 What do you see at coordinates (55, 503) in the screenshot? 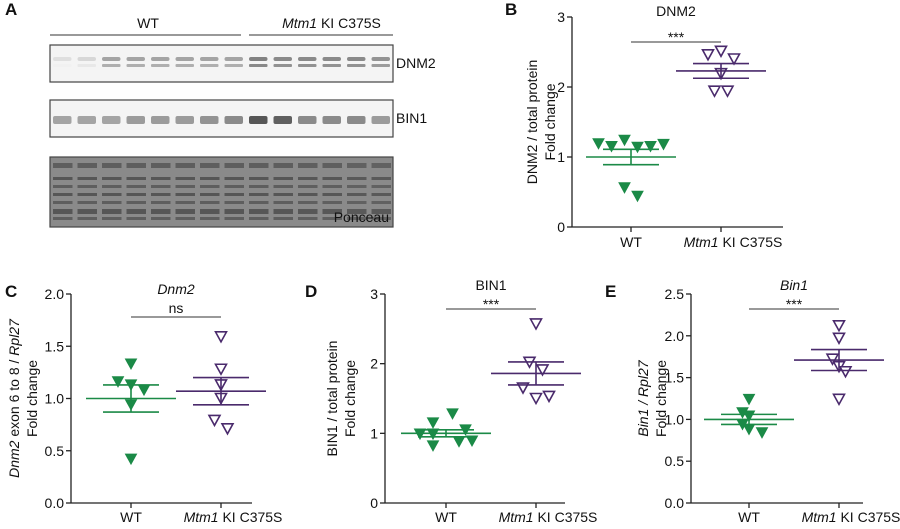
I see `y-tick-label-part: 0.0` at bounding box center [55, 503].